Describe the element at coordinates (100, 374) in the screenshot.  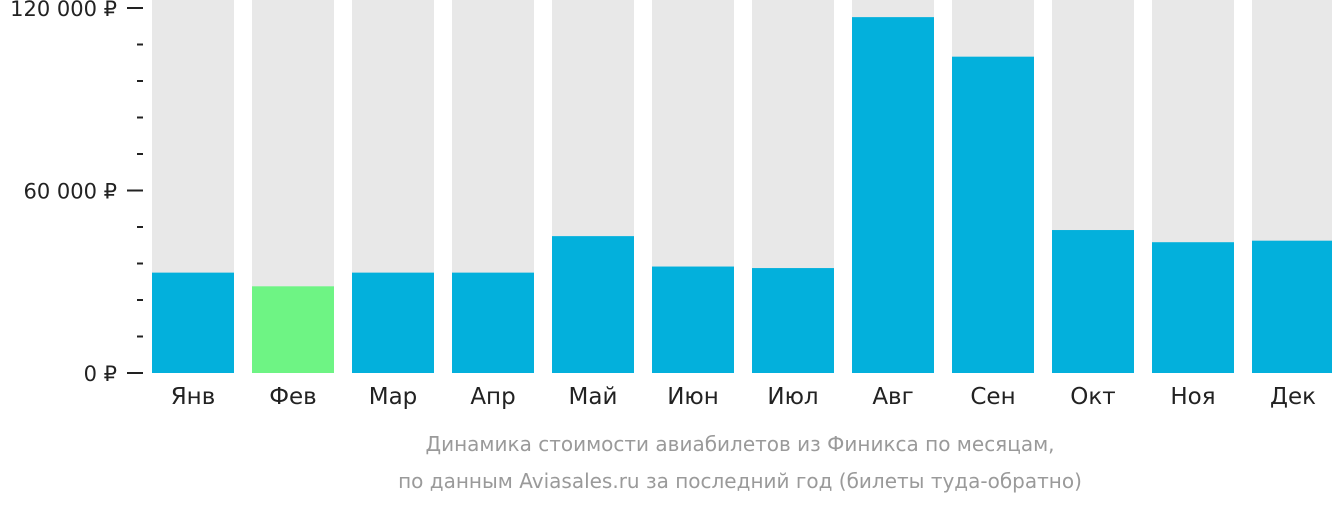
I see `y-tick-label: 0 ₽` at that location.